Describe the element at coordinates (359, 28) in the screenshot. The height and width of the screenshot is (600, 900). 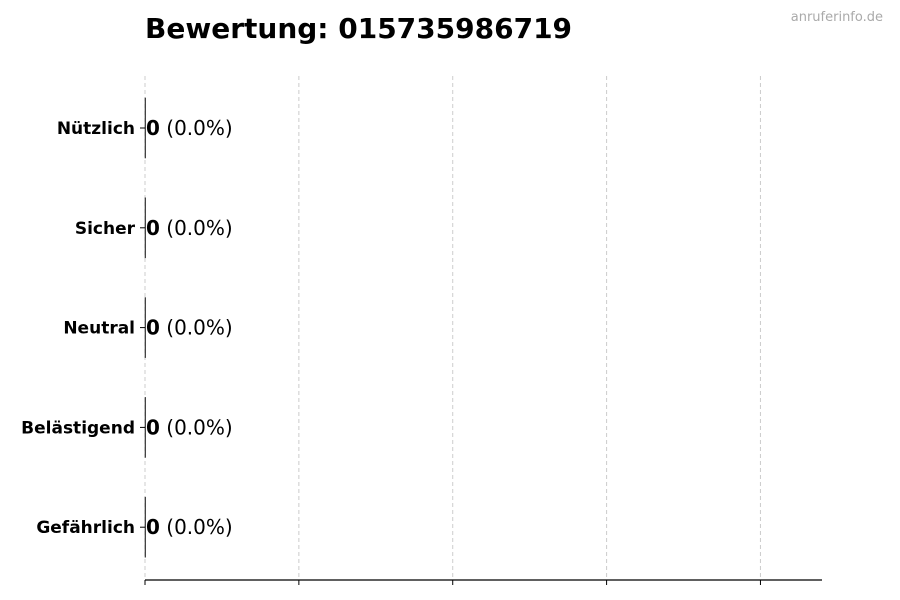
I see `chart-title: Bewertung: 015735986719` at that location.